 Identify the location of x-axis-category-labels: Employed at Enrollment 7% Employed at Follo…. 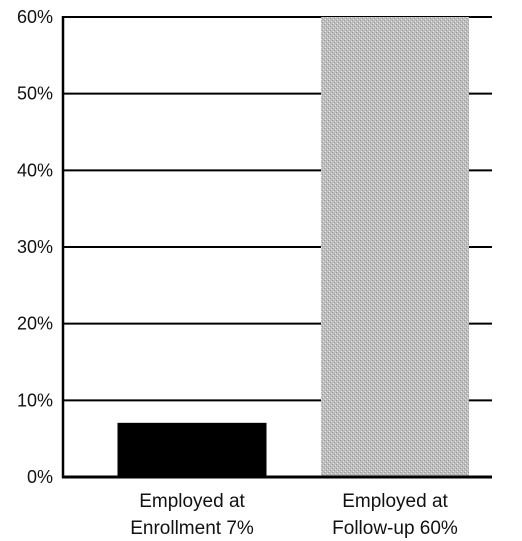
(294, 515).